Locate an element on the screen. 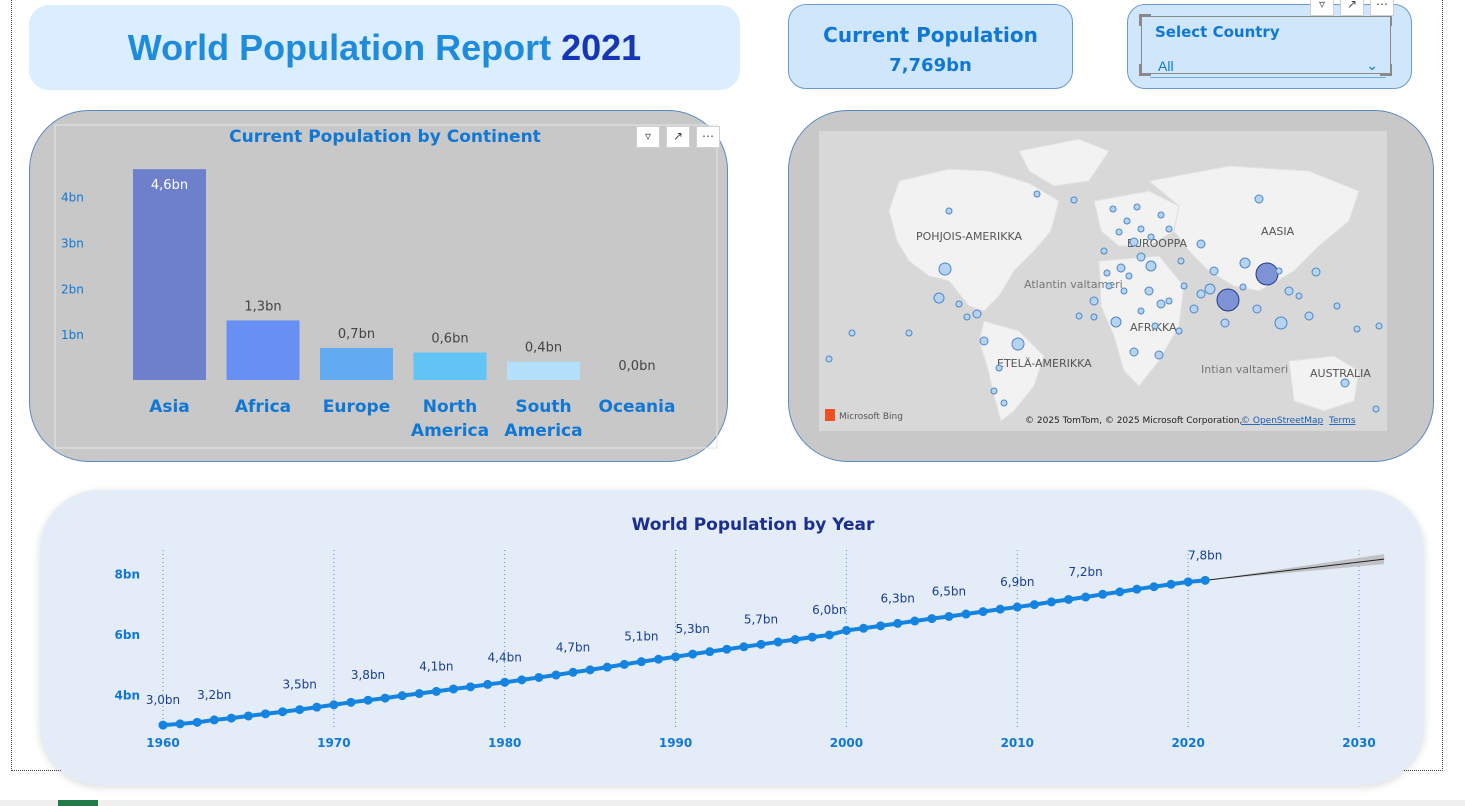 Image resolution: width=1465 pixels, height=806 pixels. map-terms-link: Terms is located at coordinates (1342, 421).